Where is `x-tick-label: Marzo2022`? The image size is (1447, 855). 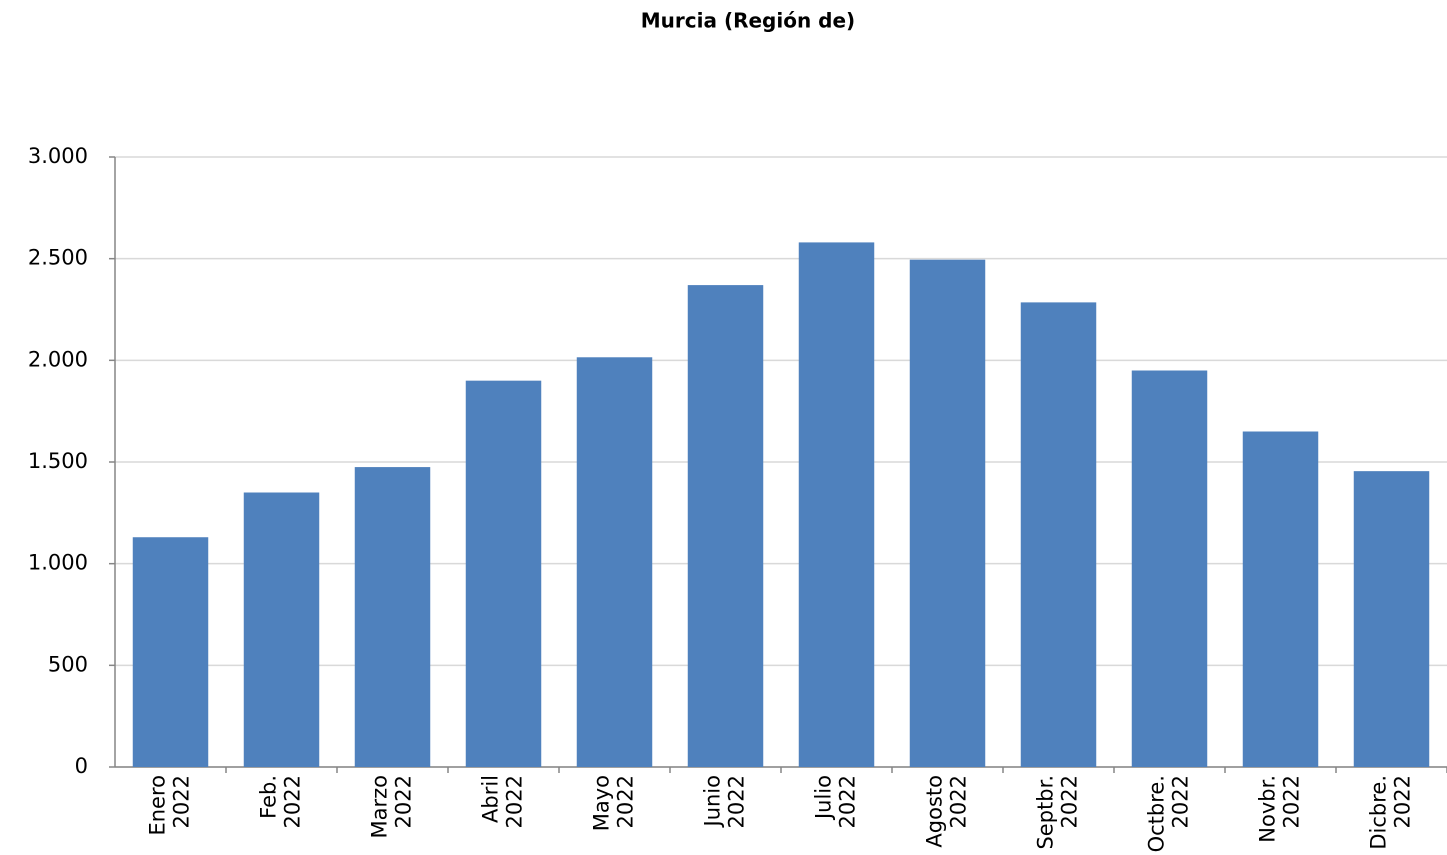
x-tick-label: Marzo2022 is located at coordinates (392, 807).